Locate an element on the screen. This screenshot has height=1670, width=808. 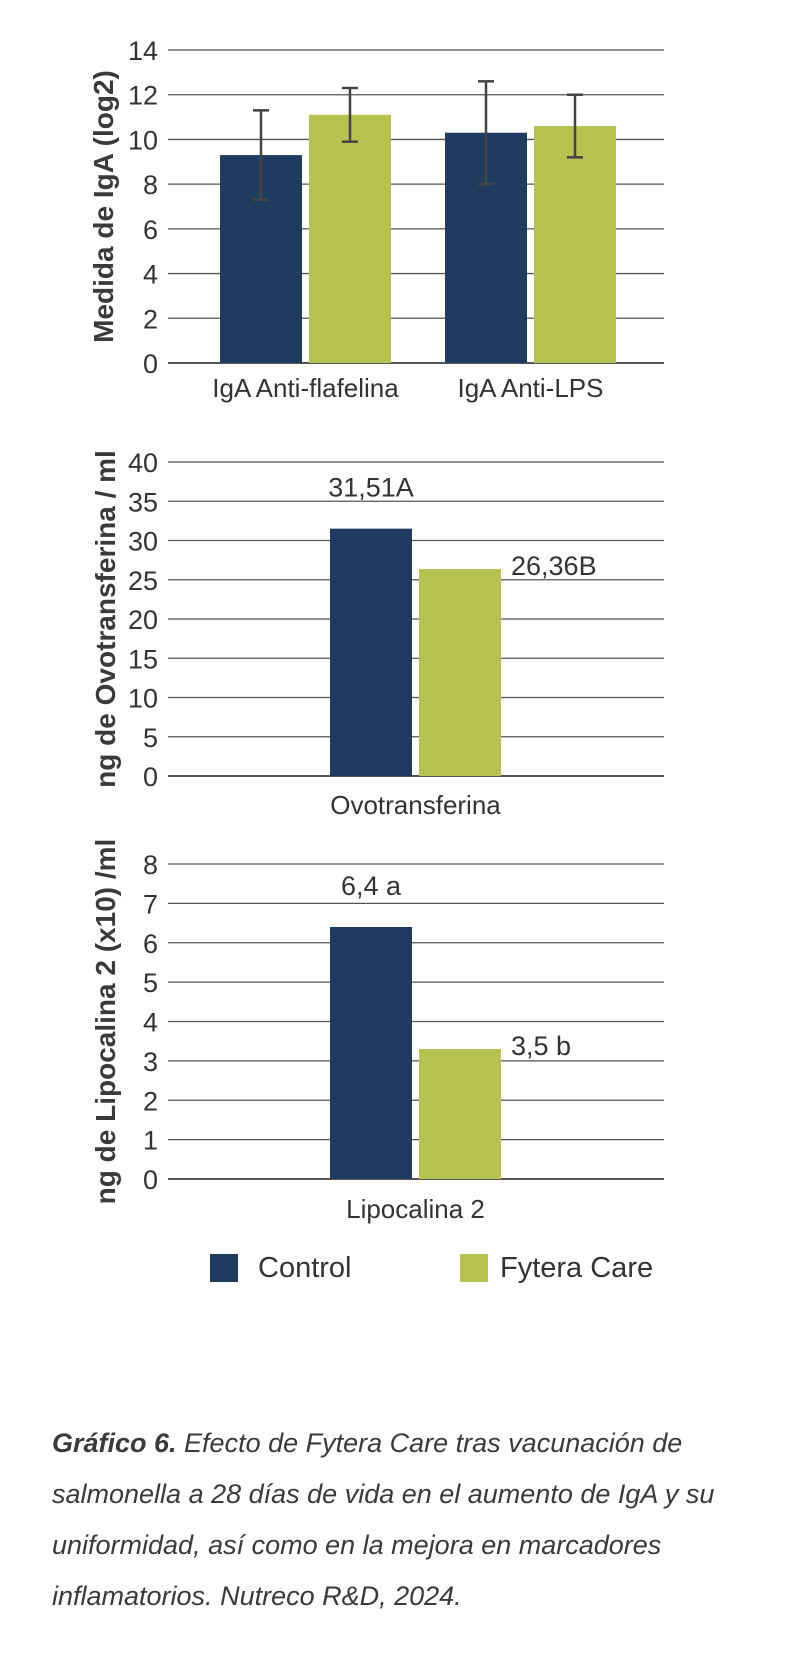
category-label: Ovotransferina is located at coordinates (415, 805).